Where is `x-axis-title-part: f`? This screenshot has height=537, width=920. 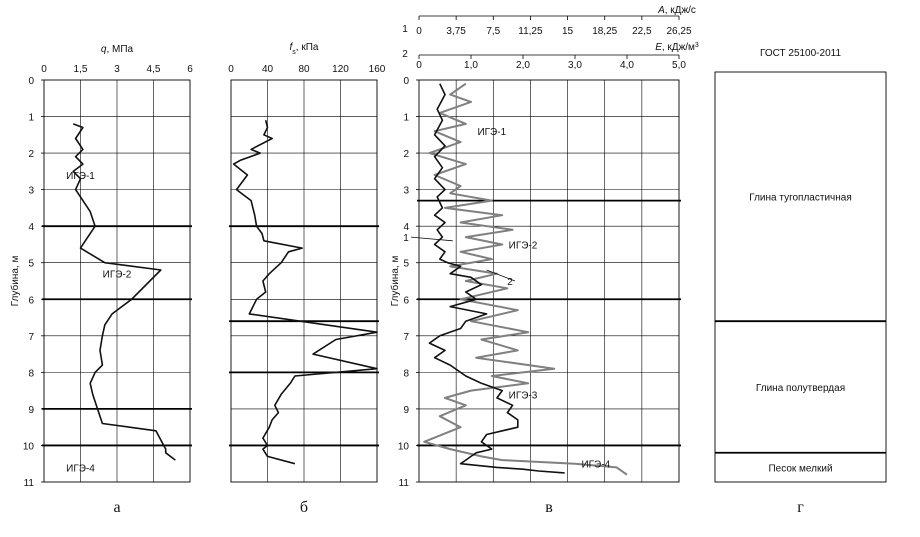 x-axis-title-part: f is located at coordinates (292, 47).